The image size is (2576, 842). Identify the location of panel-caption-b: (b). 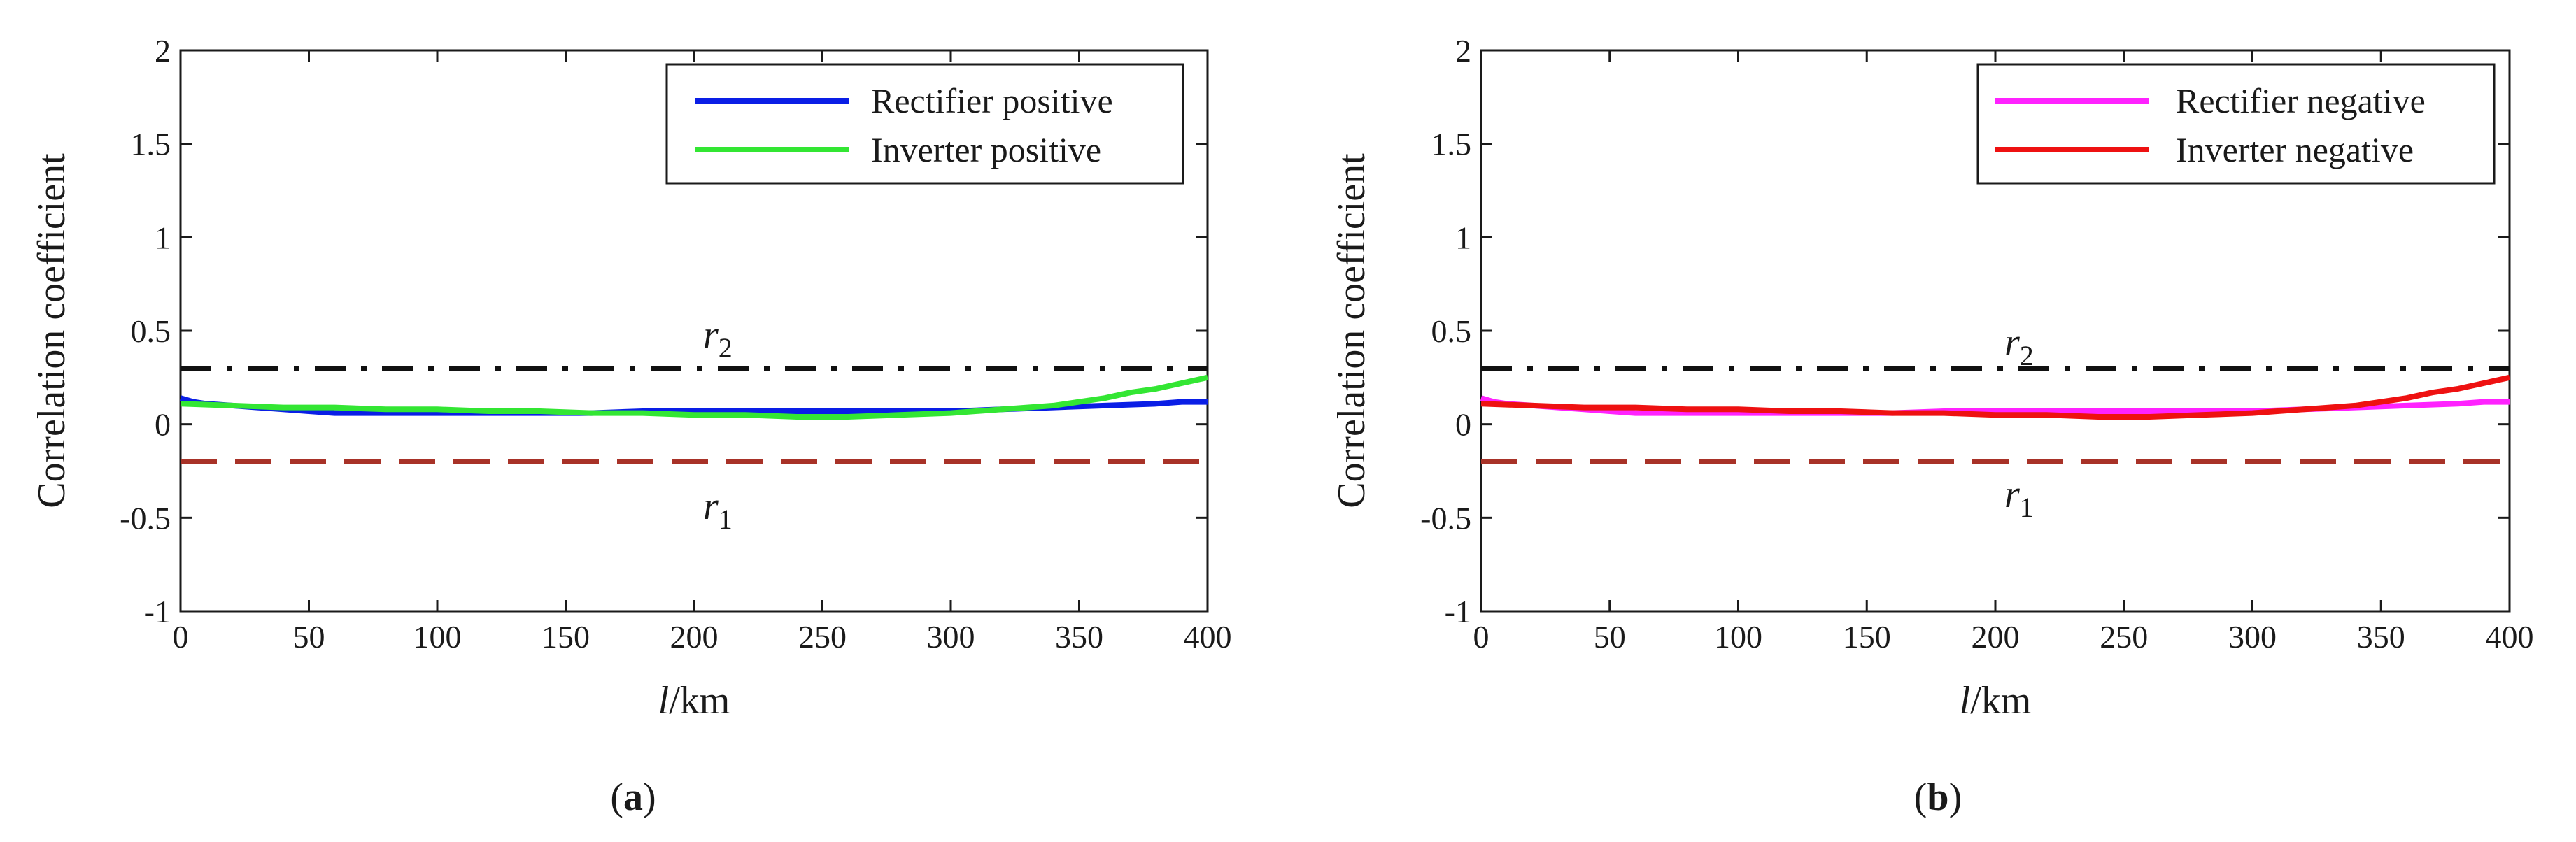
(1938, 797).